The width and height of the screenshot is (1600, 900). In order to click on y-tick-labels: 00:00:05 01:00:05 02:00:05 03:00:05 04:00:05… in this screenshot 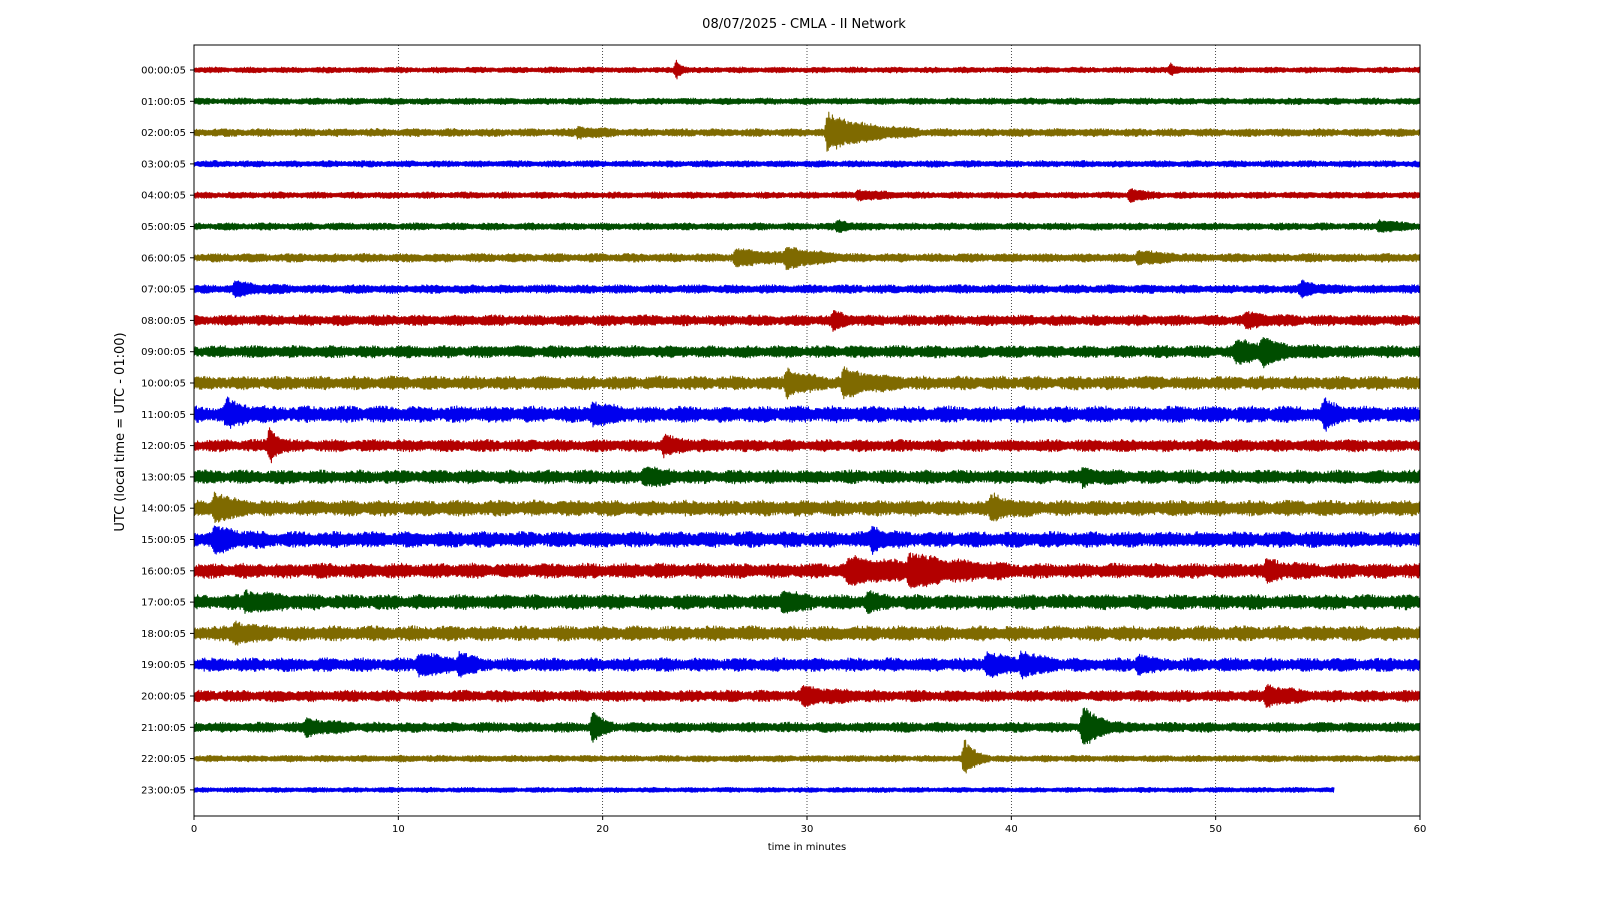, I will do `click(167, 431)`.